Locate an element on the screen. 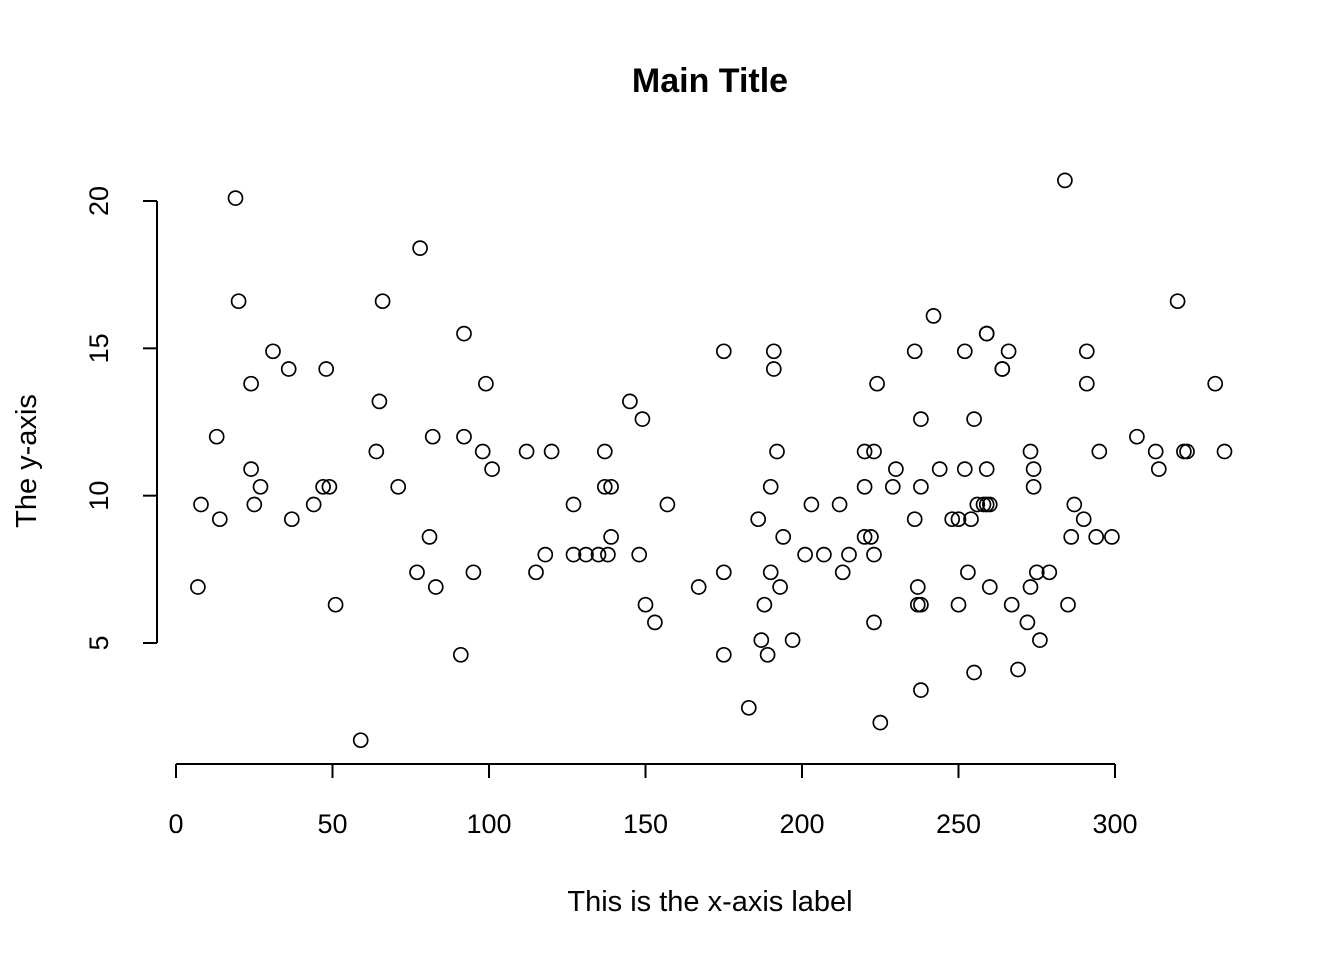 The height and width of the screenshot is (960, 1344). x-axis-label: This is the x-axis label is located at coordinates (709, 902).